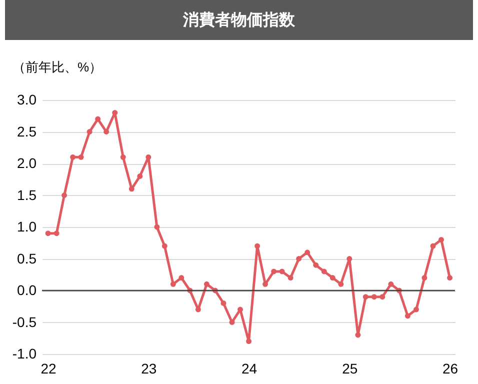 The image size is (478, 384). What do you see at coordinates (249, 368) in the screenshot?
I see `x-tick-label: 24` at bounding box center [249, 368].